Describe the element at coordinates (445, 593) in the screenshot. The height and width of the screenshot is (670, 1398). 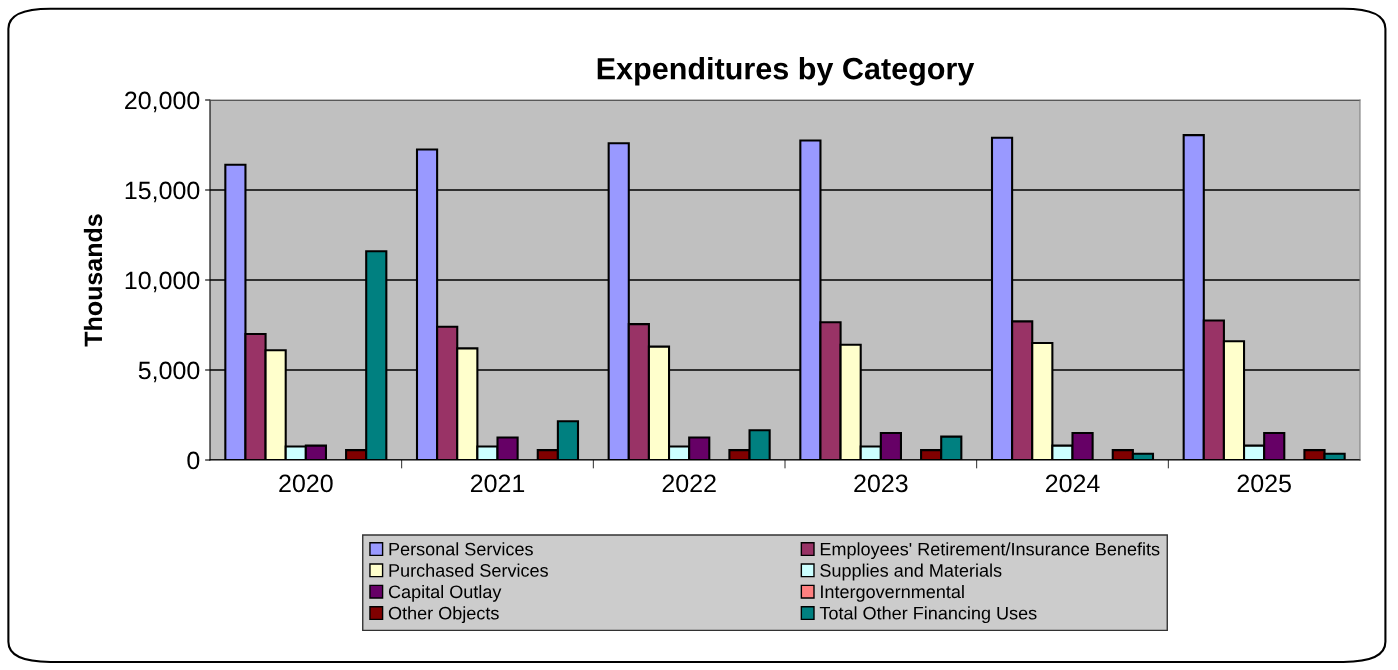
I see `legend-label: Capital Outlay` at that location.